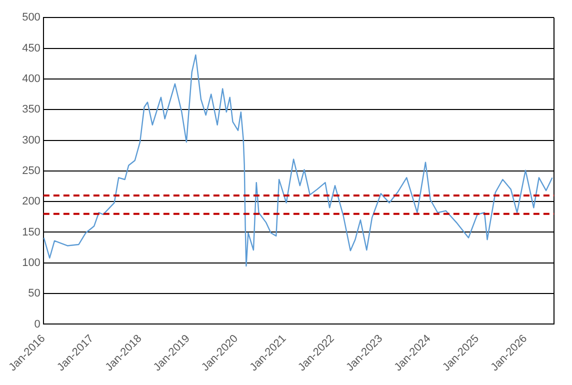 The width and height of the screenshot is (572, 385). Describe the element at coordinates (37, 324) in the screenshot. I see `y-tick-label: 0` at that location.